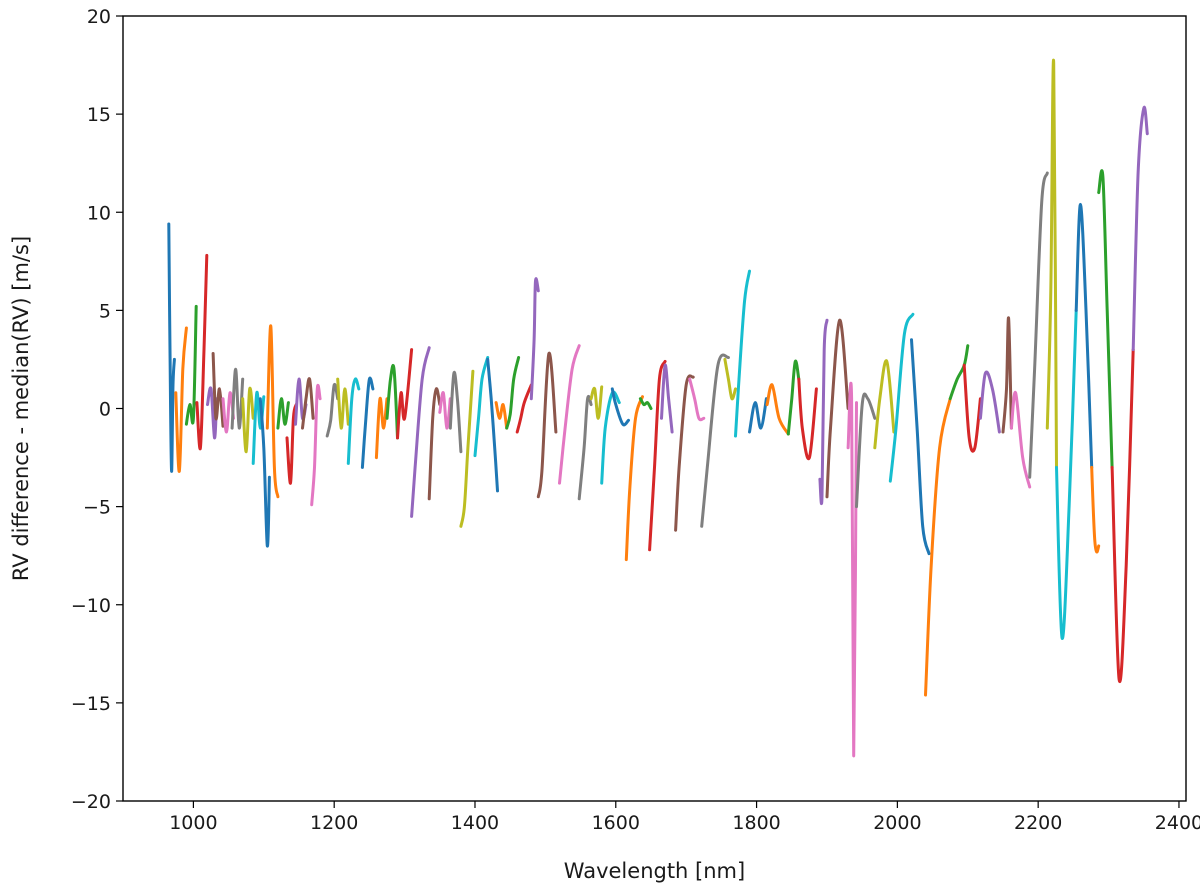  What do you see at coordinates (1177, 823) in the screenshot?
I see `x-tick-label: 2400` at bounding box center [1177, 823].